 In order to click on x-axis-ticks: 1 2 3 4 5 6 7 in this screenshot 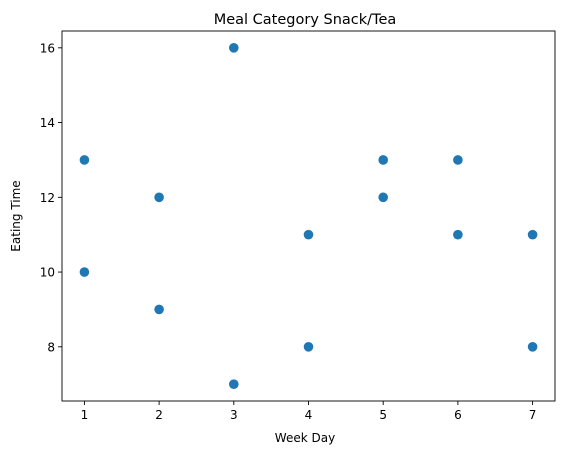, I will do `click(309, 411)`.